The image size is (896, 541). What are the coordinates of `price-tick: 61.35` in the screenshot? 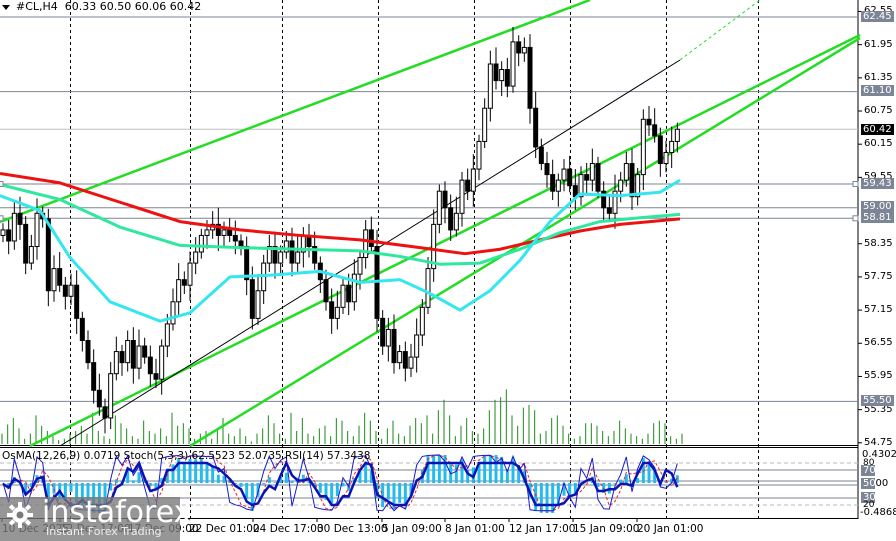 It's located at (878, 77).